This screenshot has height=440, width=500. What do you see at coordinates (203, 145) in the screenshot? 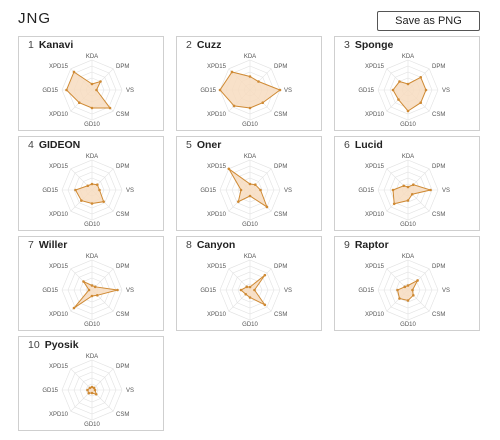
I see `card-title: 5 Oner` at bounding box center [203, 145].